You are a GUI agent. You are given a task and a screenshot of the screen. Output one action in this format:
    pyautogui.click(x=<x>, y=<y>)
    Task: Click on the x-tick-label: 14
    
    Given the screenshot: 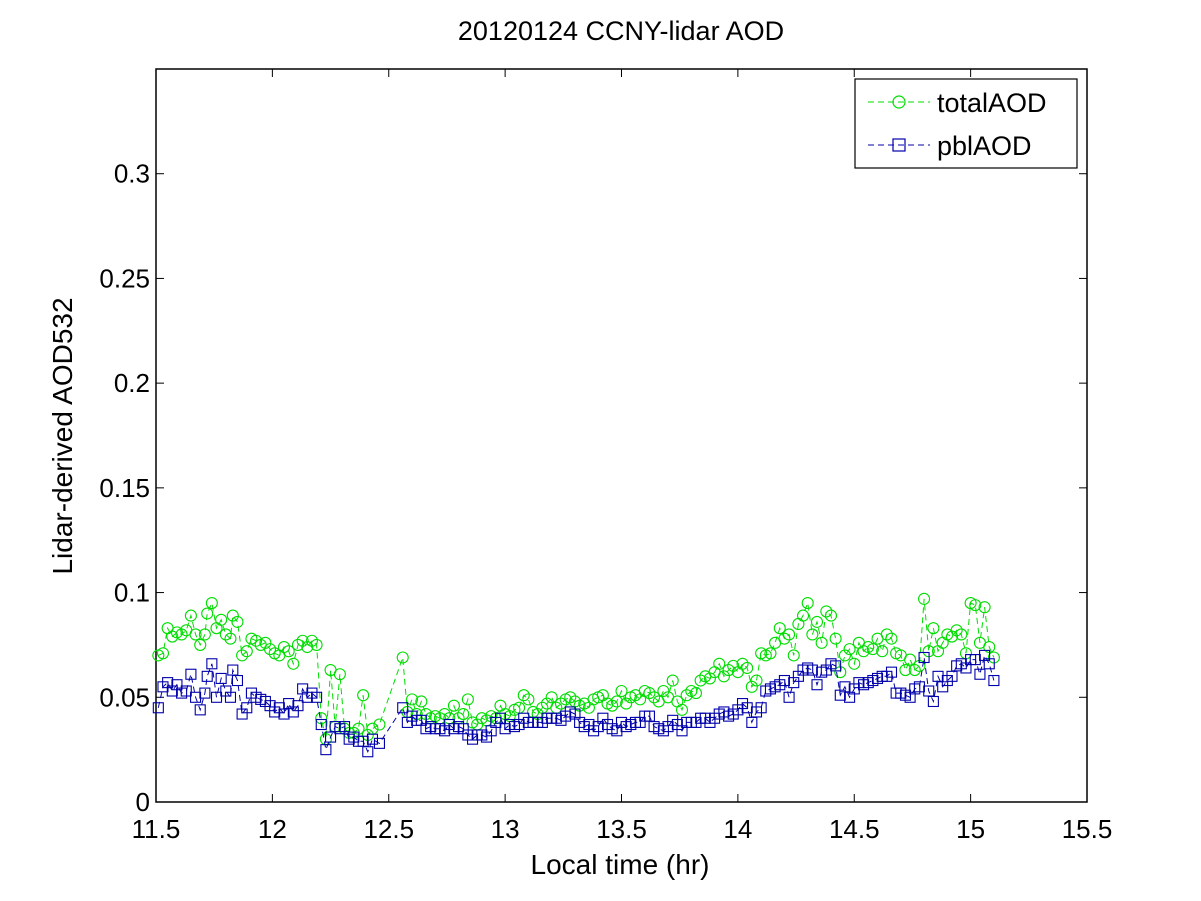 What is the action you would take?
    pyautogui.click(x=737, y=829)
    